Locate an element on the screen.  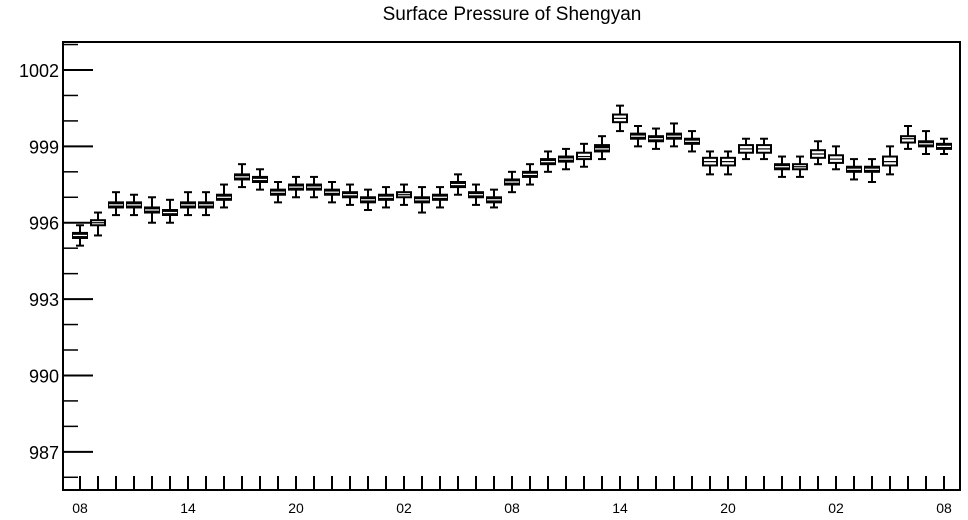
x-axis: 08 14 20 02 08 14 20 02 08 is located at coordinates (512, 496).